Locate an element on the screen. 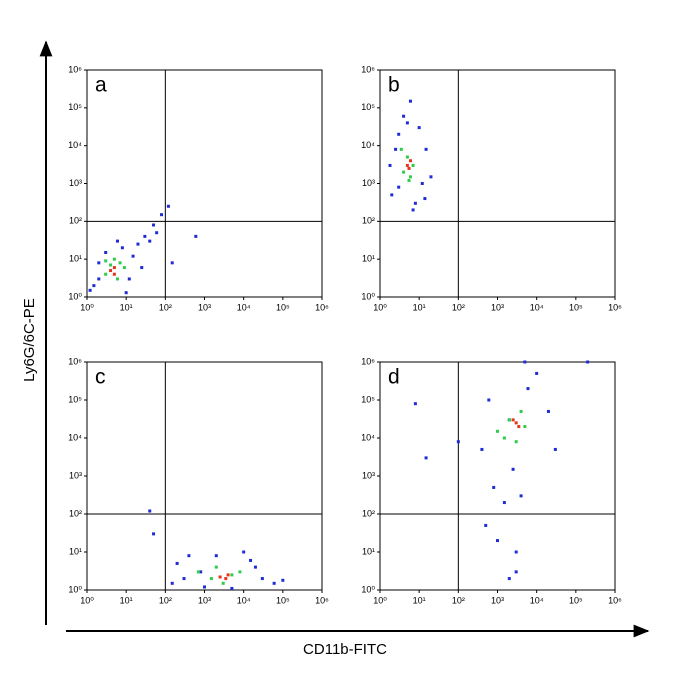 This screenshot has height=683, width=678. panel-label: d is located at coordinates (394, 377).